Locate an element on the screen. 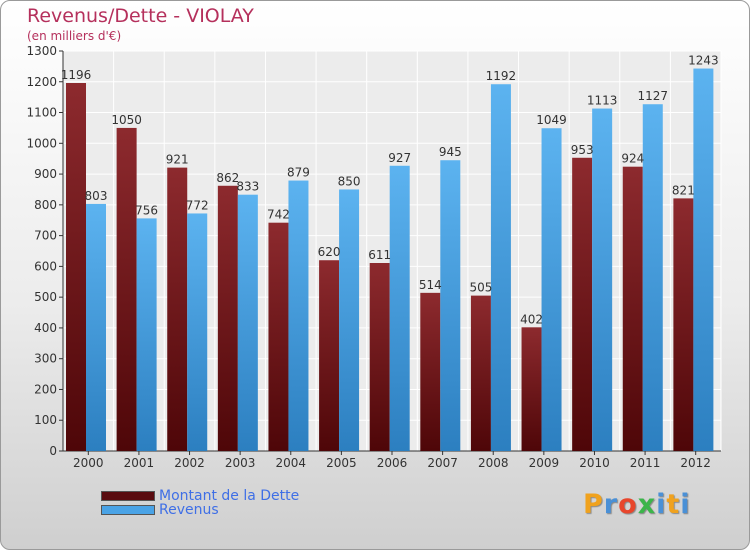 Image resolution: width=750 pixels, height=550 pixels. legend-swatch-revenus is located at coordinates (128, 510).